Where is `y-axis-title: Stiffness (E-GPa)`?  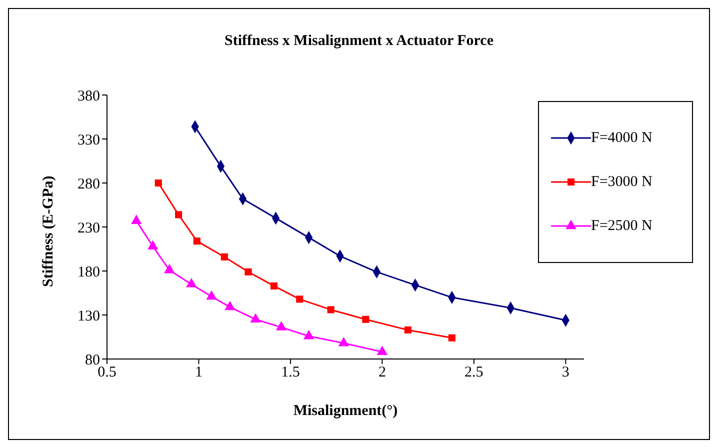 y-axis-title: Stiffness (E-GPa) is located at coordinates (48, 231).